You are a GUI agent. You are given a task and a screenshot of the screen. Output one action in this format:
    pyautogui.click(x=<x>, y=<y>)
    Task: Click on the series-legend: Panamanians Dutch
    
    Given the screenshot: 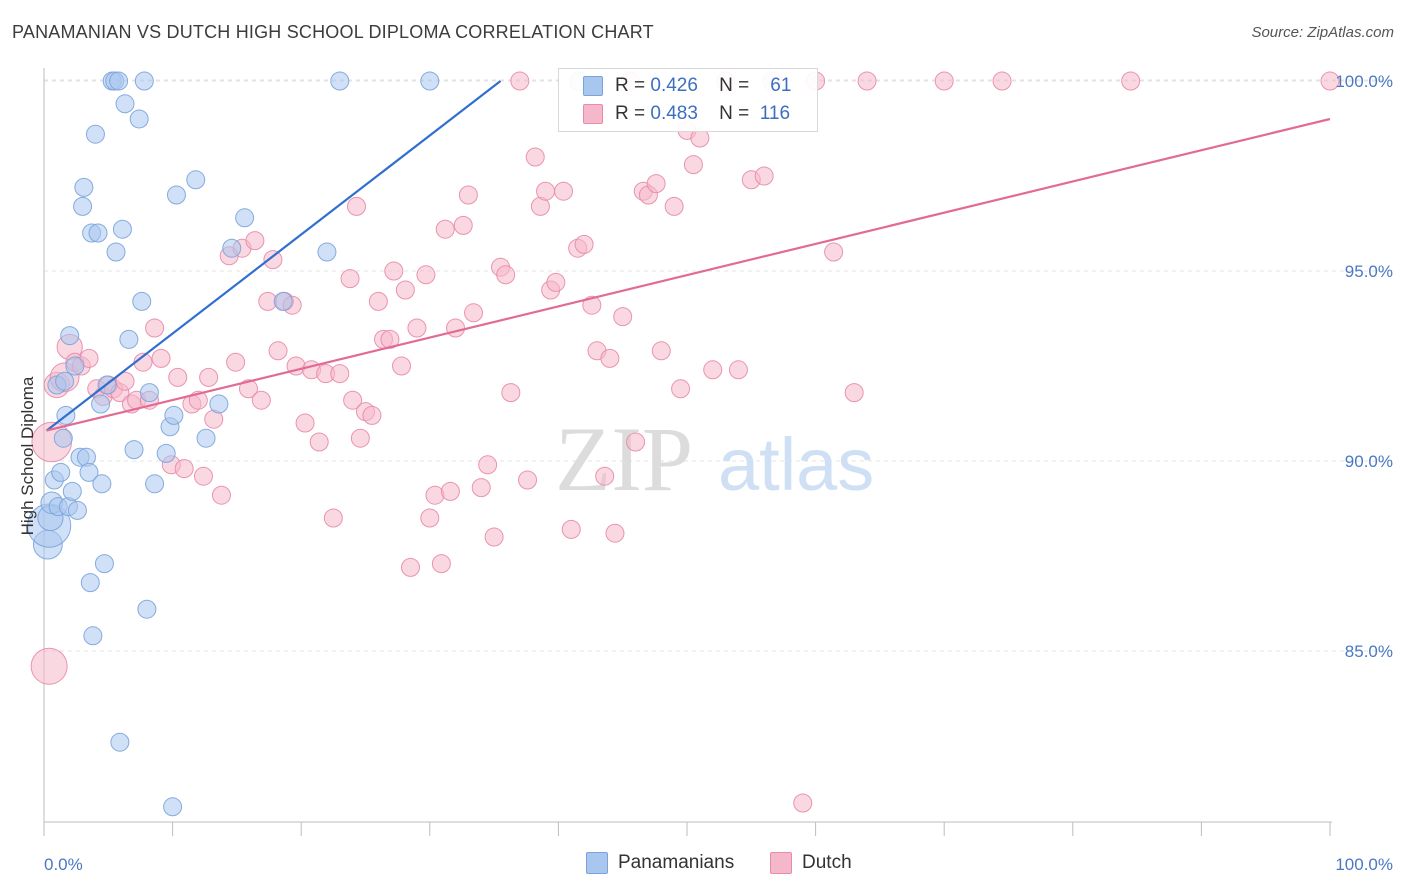 What is the action you would take?
    pyautogui.click(x=703, y=865)
    